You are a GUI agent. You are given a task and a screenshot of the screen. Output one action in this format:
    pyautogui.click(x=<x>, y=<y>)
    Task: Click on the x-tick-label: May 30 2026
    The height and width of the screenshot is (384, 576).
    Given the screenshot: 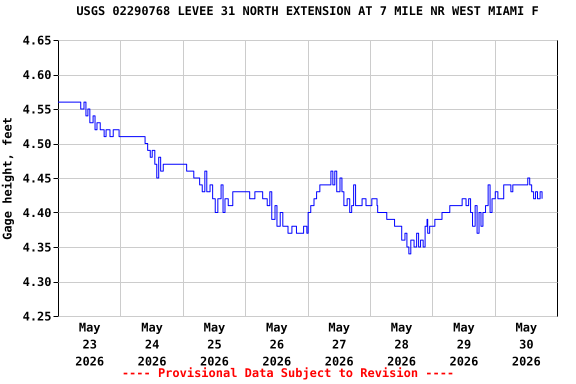 What is the action you would take?
    pyautogui.click(x=526, y=344)
    